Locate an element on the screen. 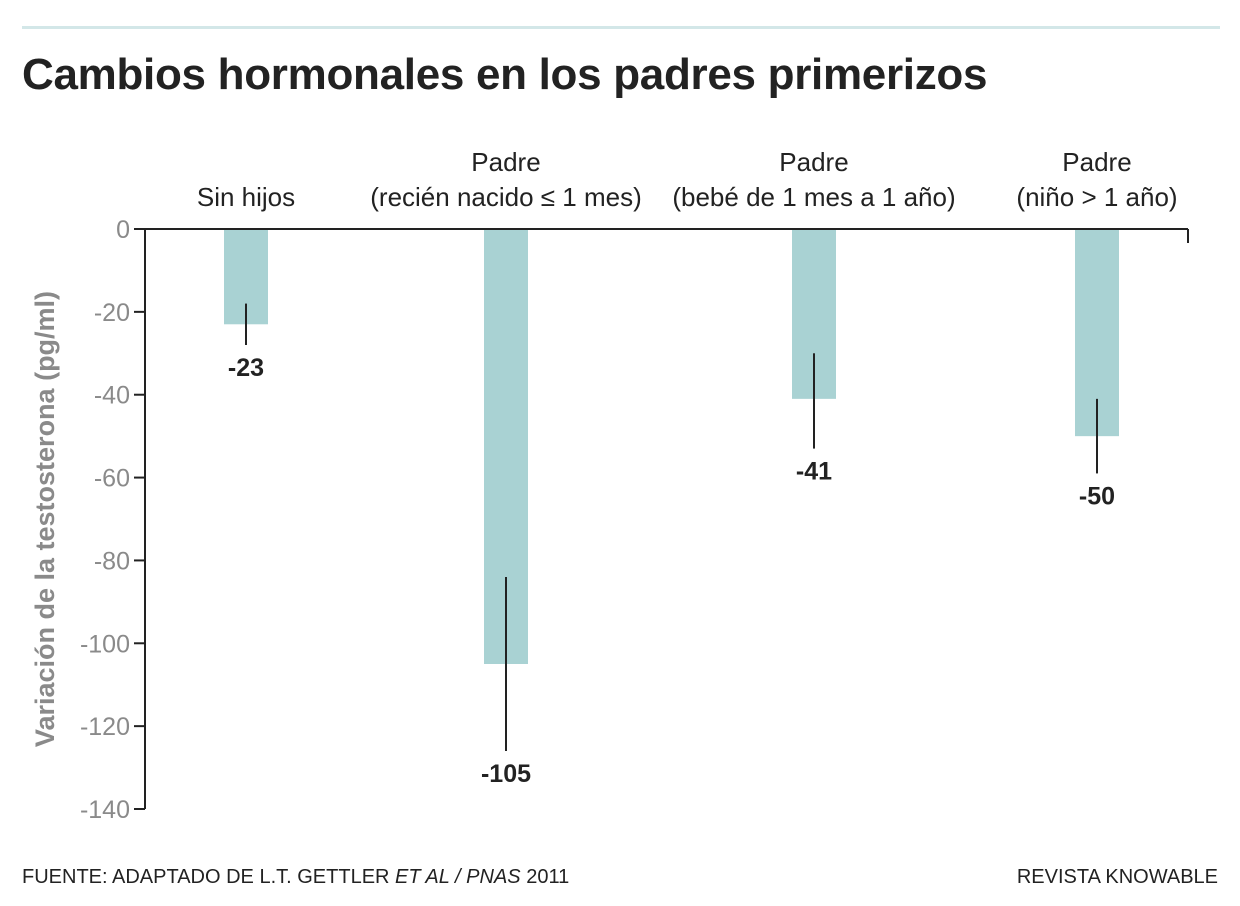 Image resolution: width=1240 pixels, height=906 pixels. value-label: -23 is located at coordinates (246, 368).